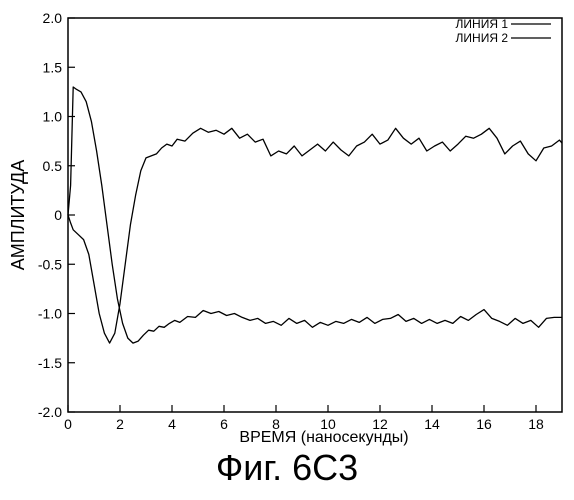  What do you see at coordinates (18, 215) in the screenshot?
I see `y-axis-label: АМПЛИТУДА` at bounding box center [18, 215].